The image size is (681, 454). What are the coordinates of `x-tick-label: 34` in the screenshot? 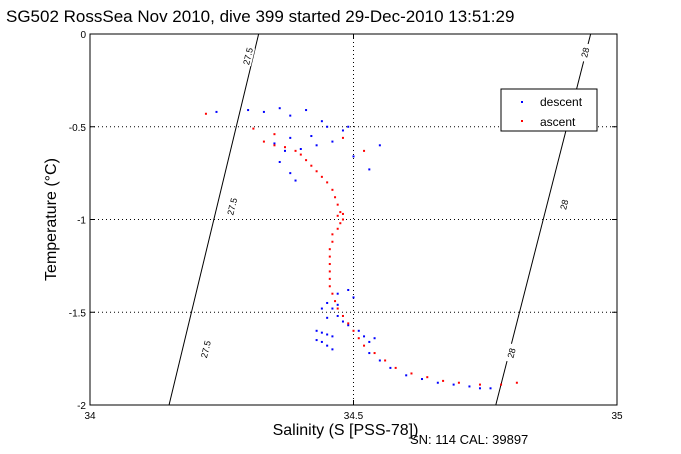 It's located at (90, 416).